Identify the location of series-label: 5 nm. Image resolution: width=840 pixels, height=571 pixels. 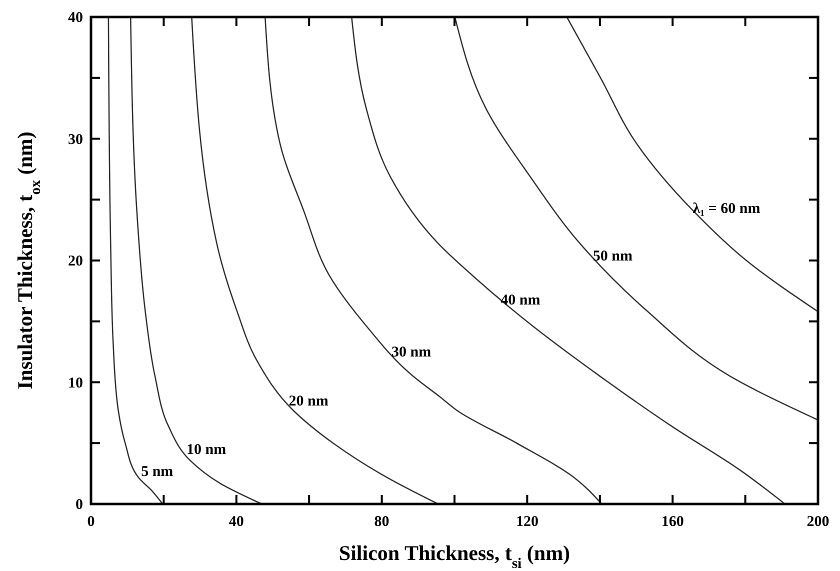
(157, 472).